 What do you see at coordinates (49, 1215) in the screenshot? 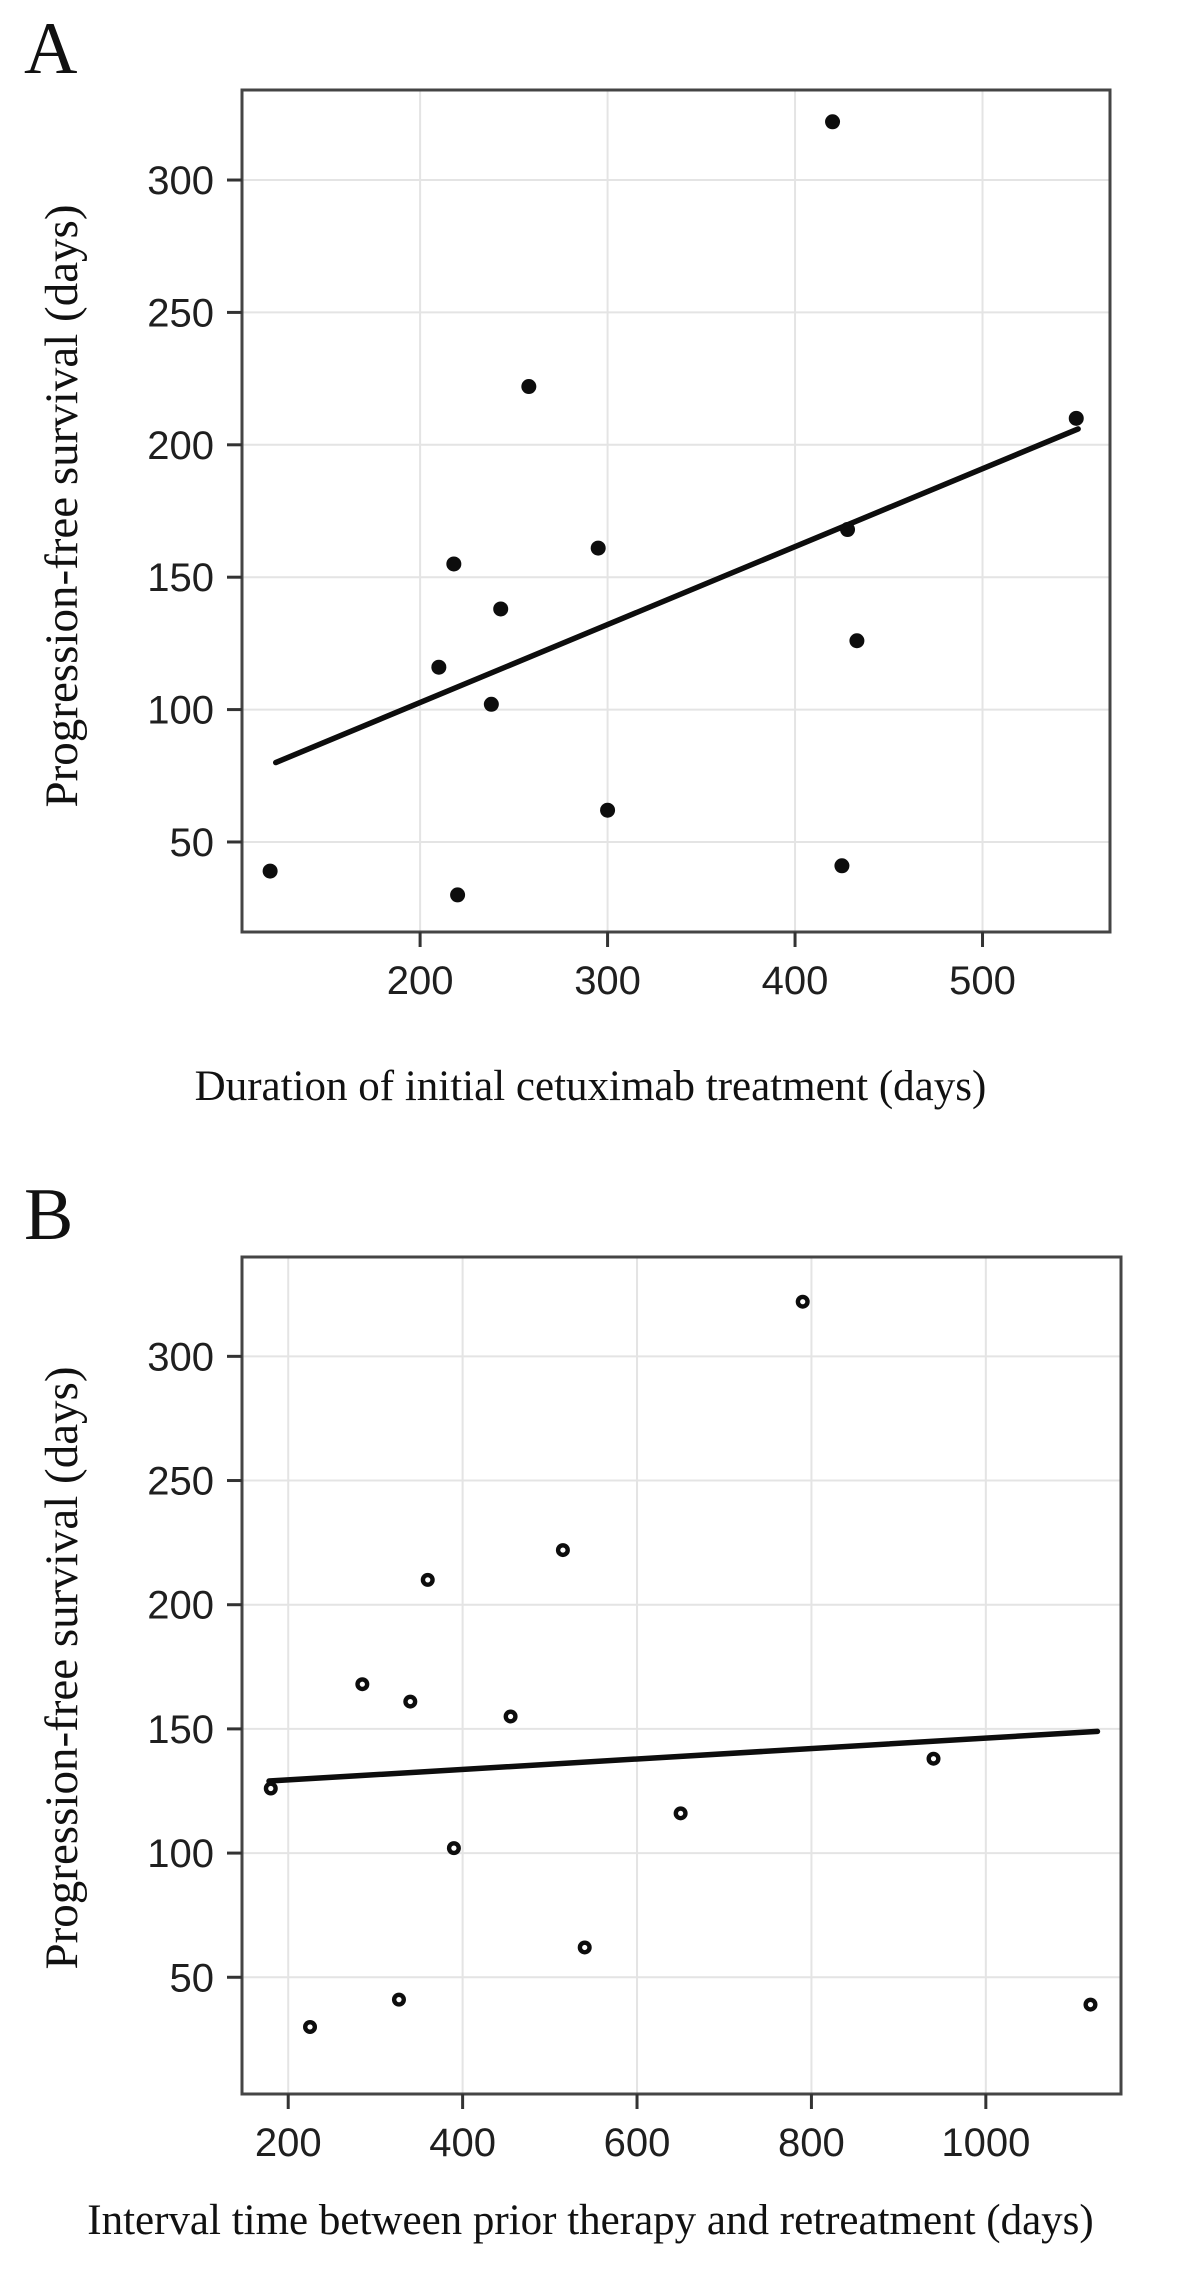
I see `panel-b-label: B` at bounding box center [49, 1215].